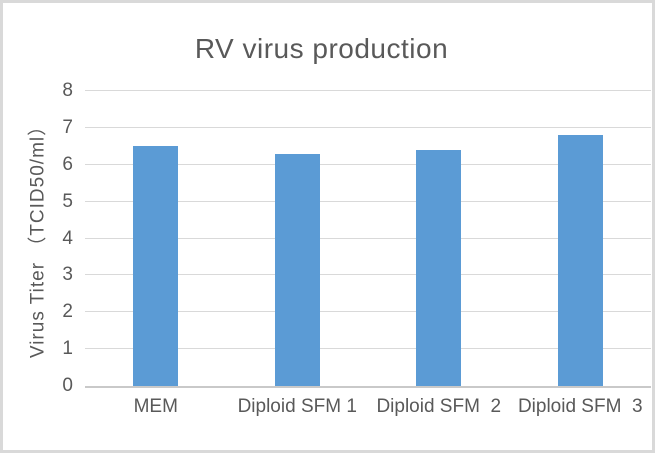 The height and width of the screenshot is (453, 655). Describe the element at coordinates (297, 406) in the screenshot. I see `x-axis-label: Diploid SFM 1` at that location.